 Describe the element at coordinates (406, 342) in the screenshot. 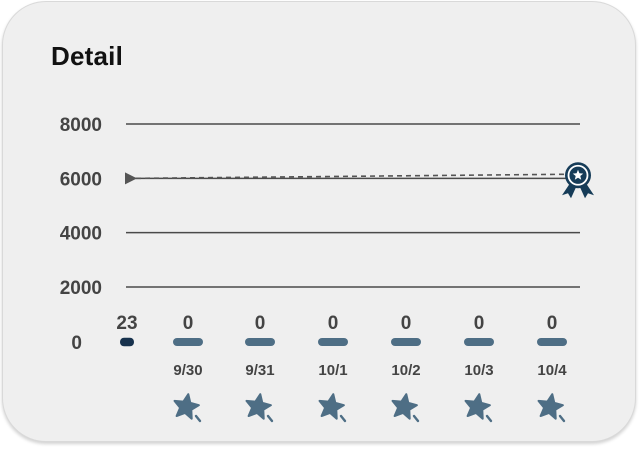

I see `bar-10/2` at that location.